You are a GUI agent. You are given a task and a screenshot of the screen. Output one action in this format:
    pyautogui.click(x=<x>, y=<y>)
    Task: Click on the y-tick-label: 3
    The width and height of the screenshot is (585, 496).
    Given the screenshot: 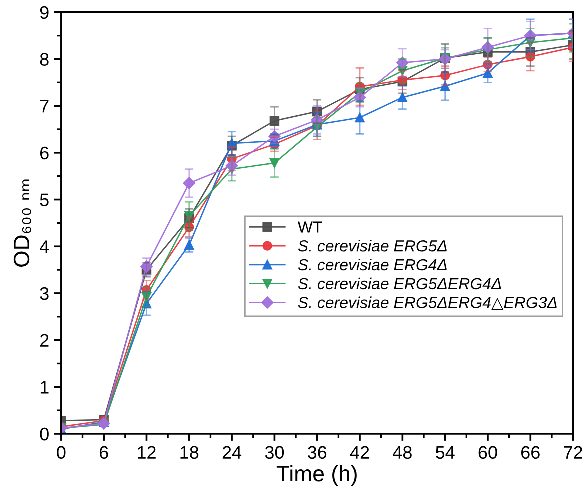 What is the action you would take?
    pyautogui.click(x=44, y=293)
    